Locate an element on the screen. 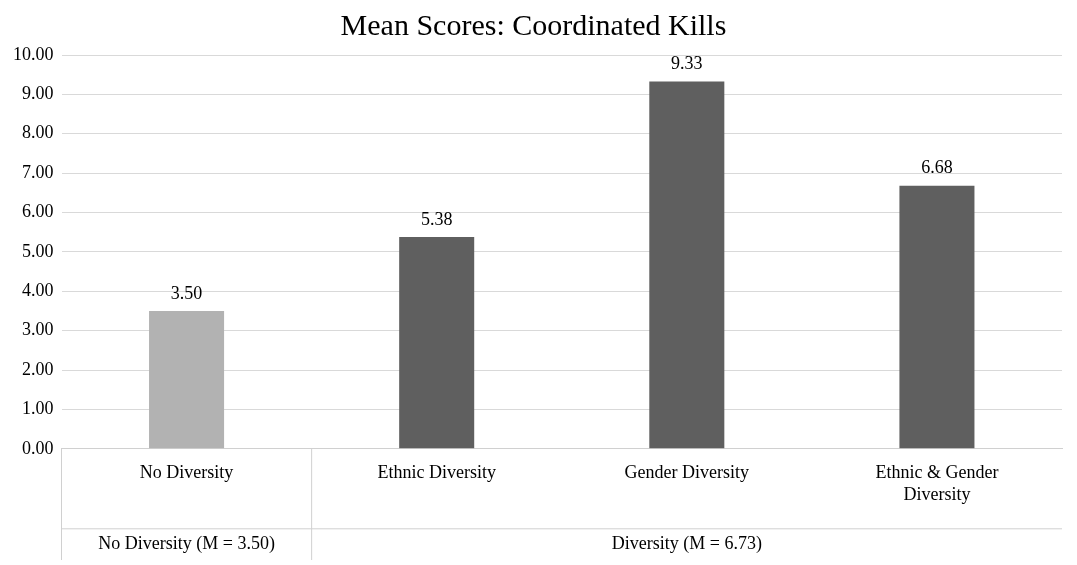 The image size is (1077, 565). y-tick-label: 3.00 is located at coordinates (38, 329).